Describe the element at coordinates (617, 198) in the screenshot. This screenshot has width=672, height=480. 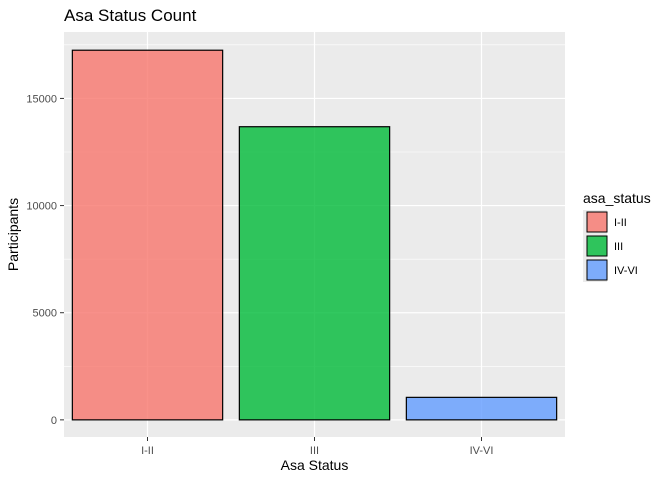
I see `legend-title: asa_status` at that location.